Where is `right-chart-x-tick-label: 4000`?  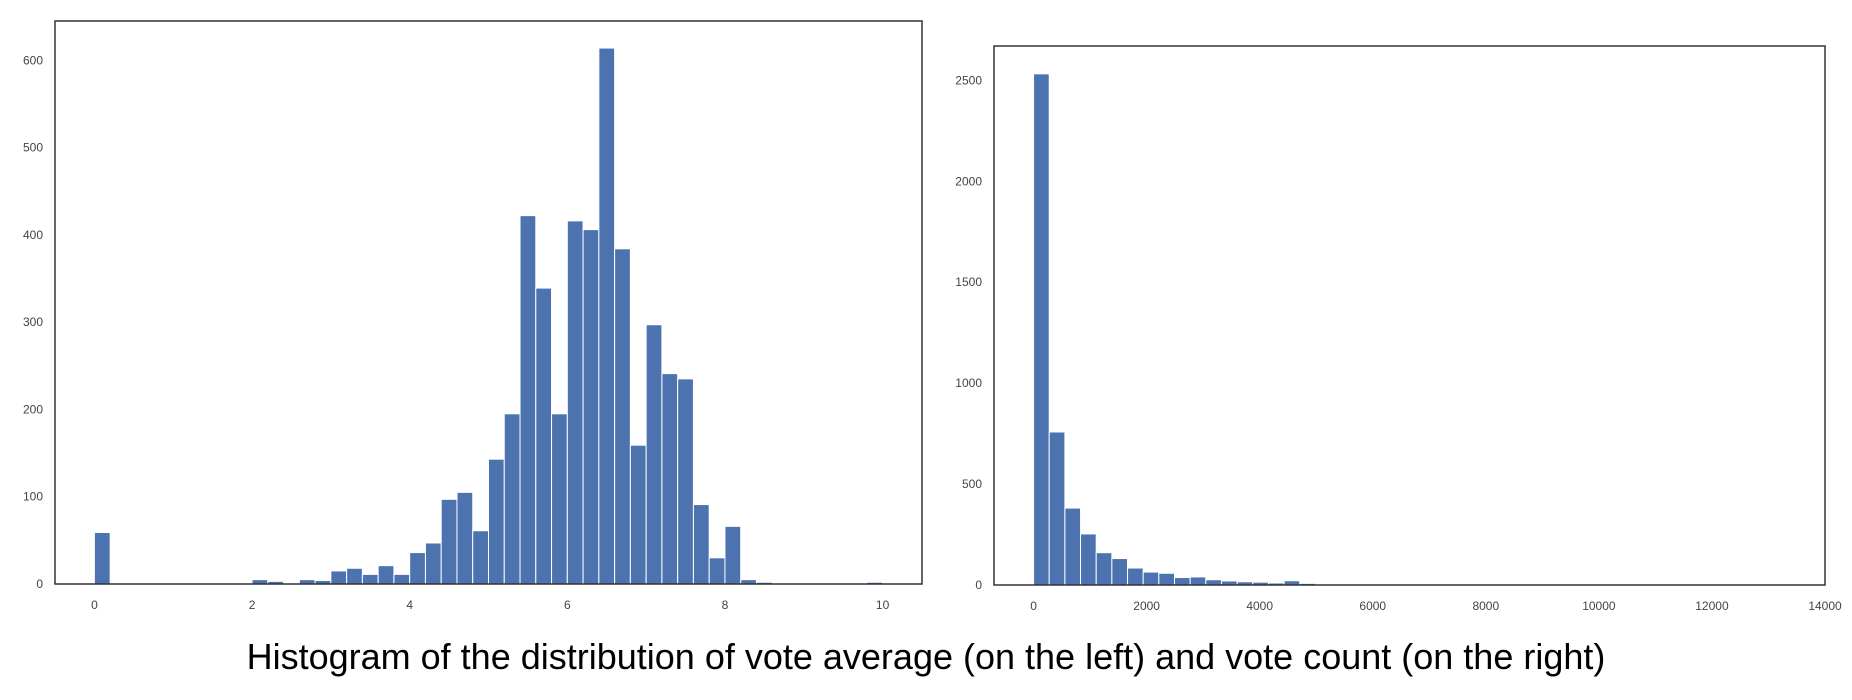 right-chart-x-tick-label: 4000 is located at coordinates (1259, 606).